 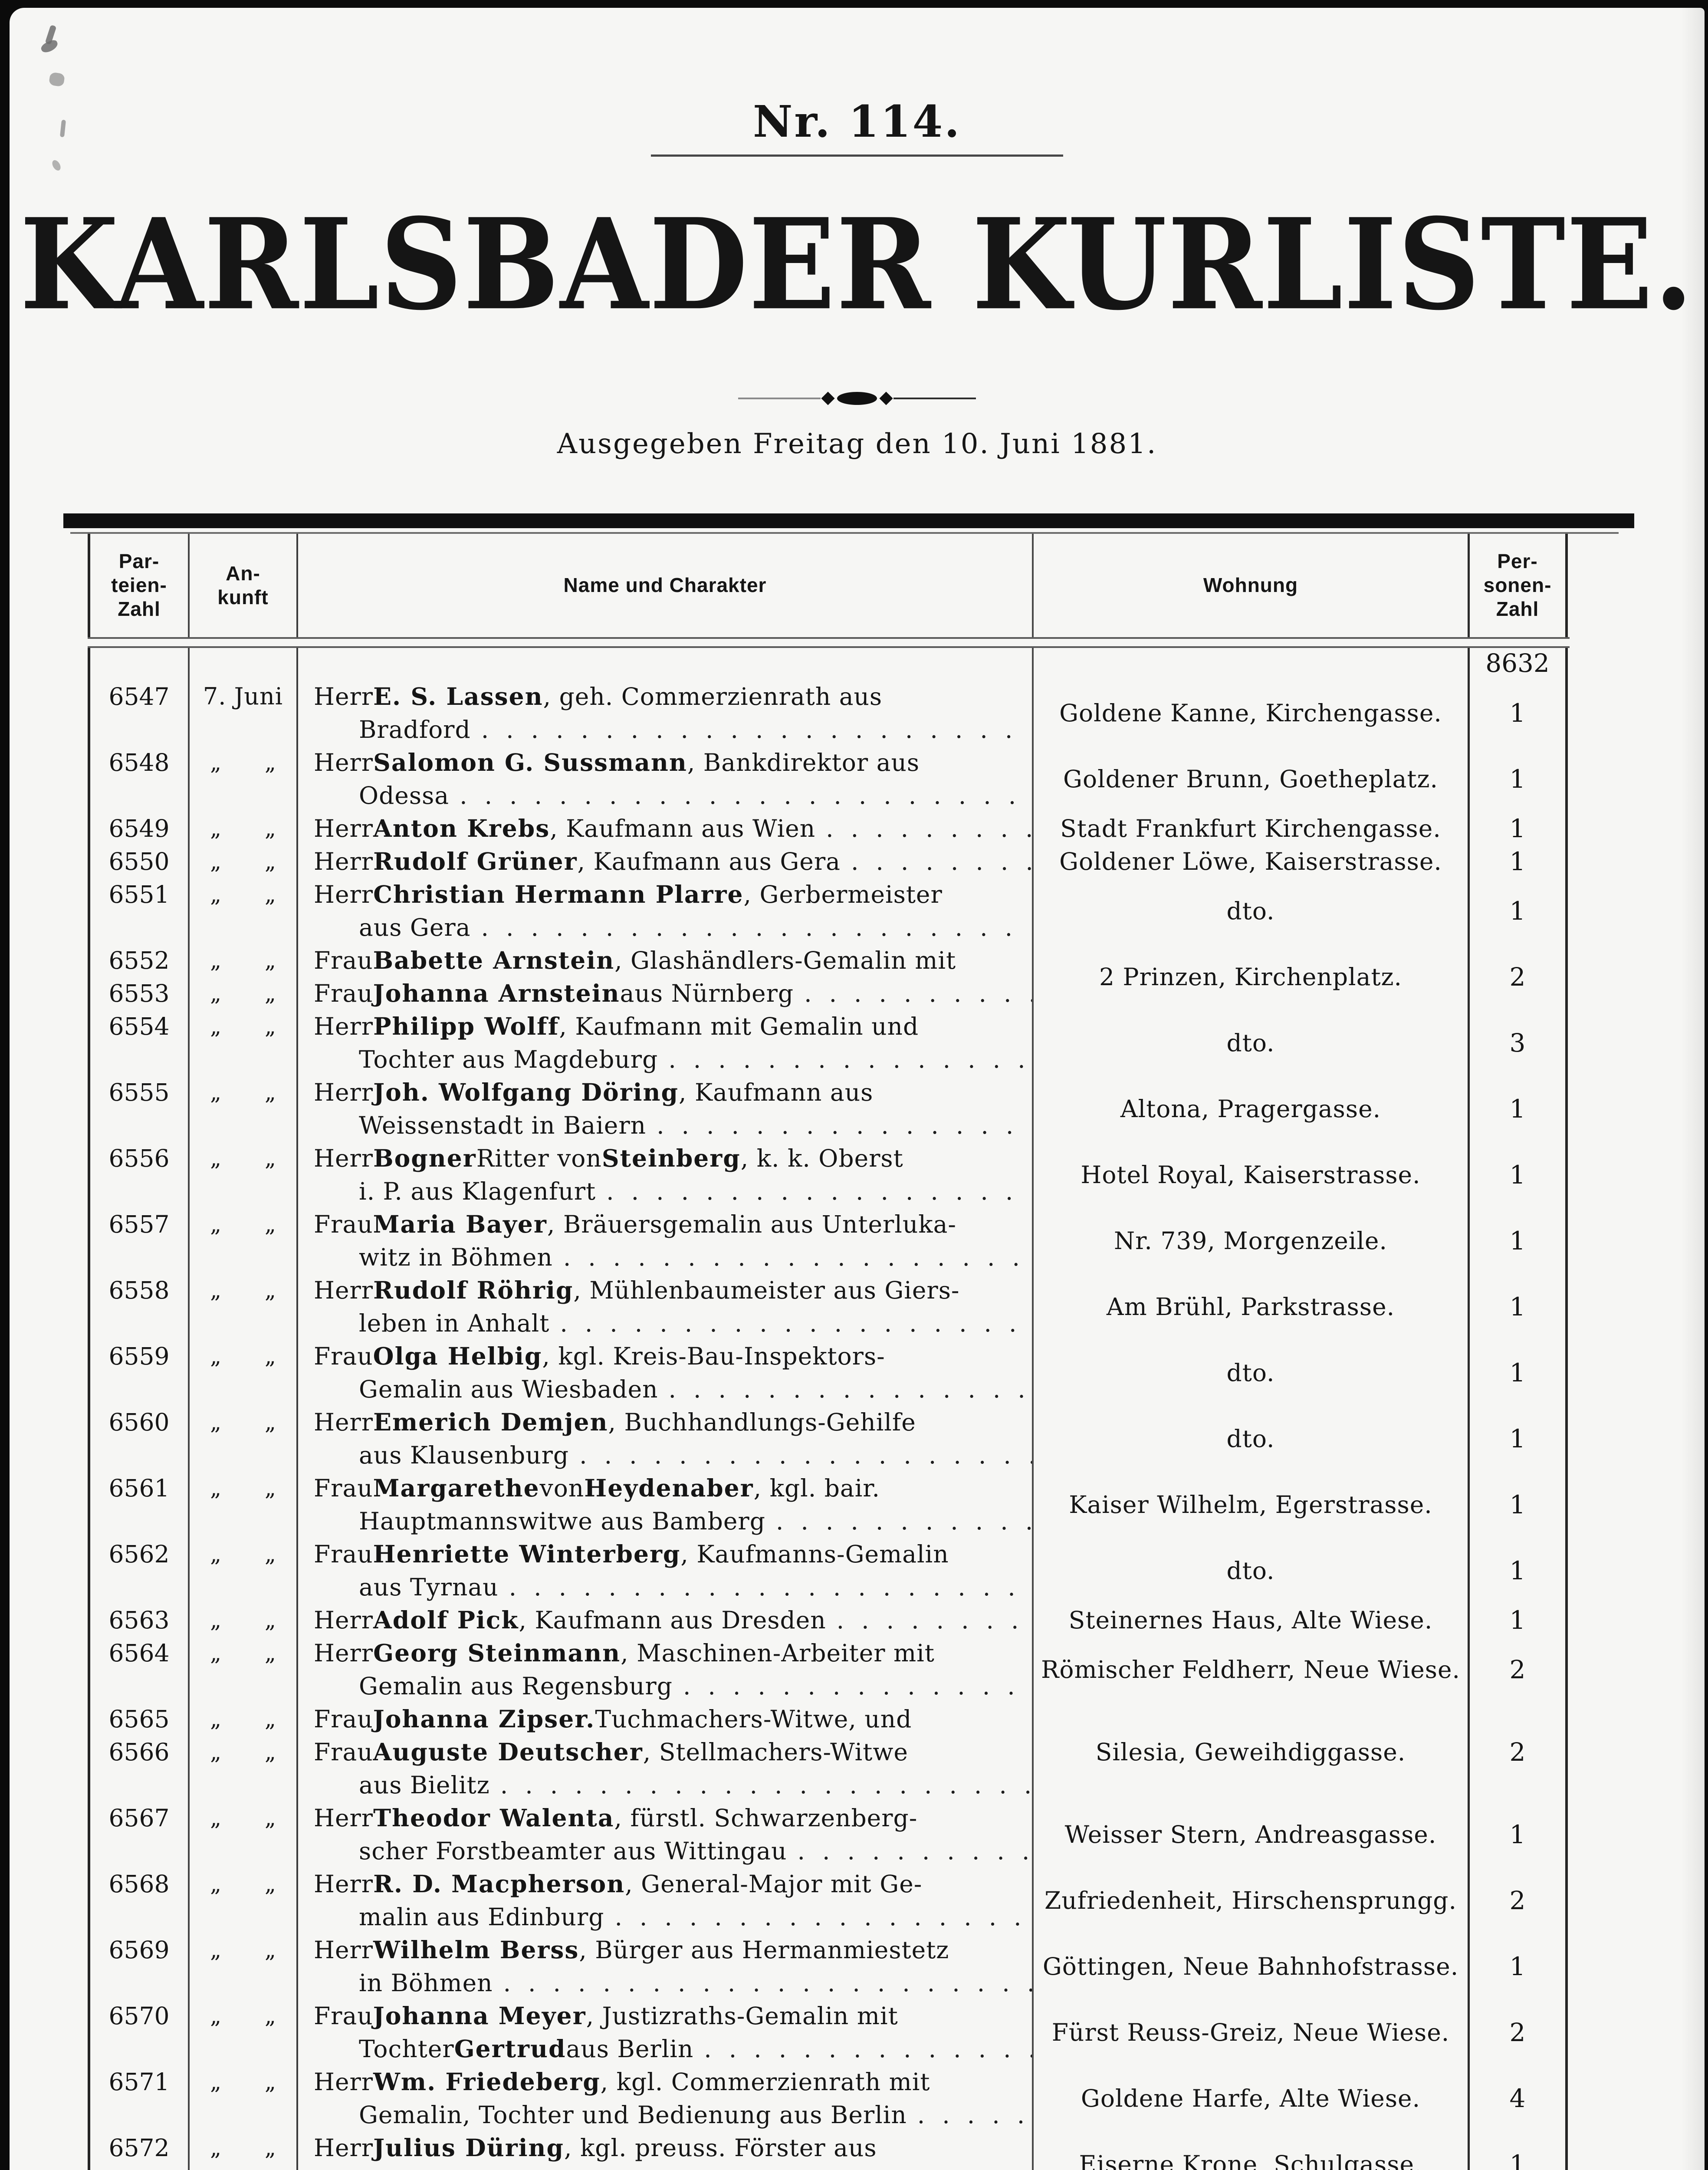 What do you see at coordinates (1252, 1620) in the screenshot?
I see `wohnung-cell: Steinernes Haus, Alte Wiese.` at bounding box center [1252, 1620].